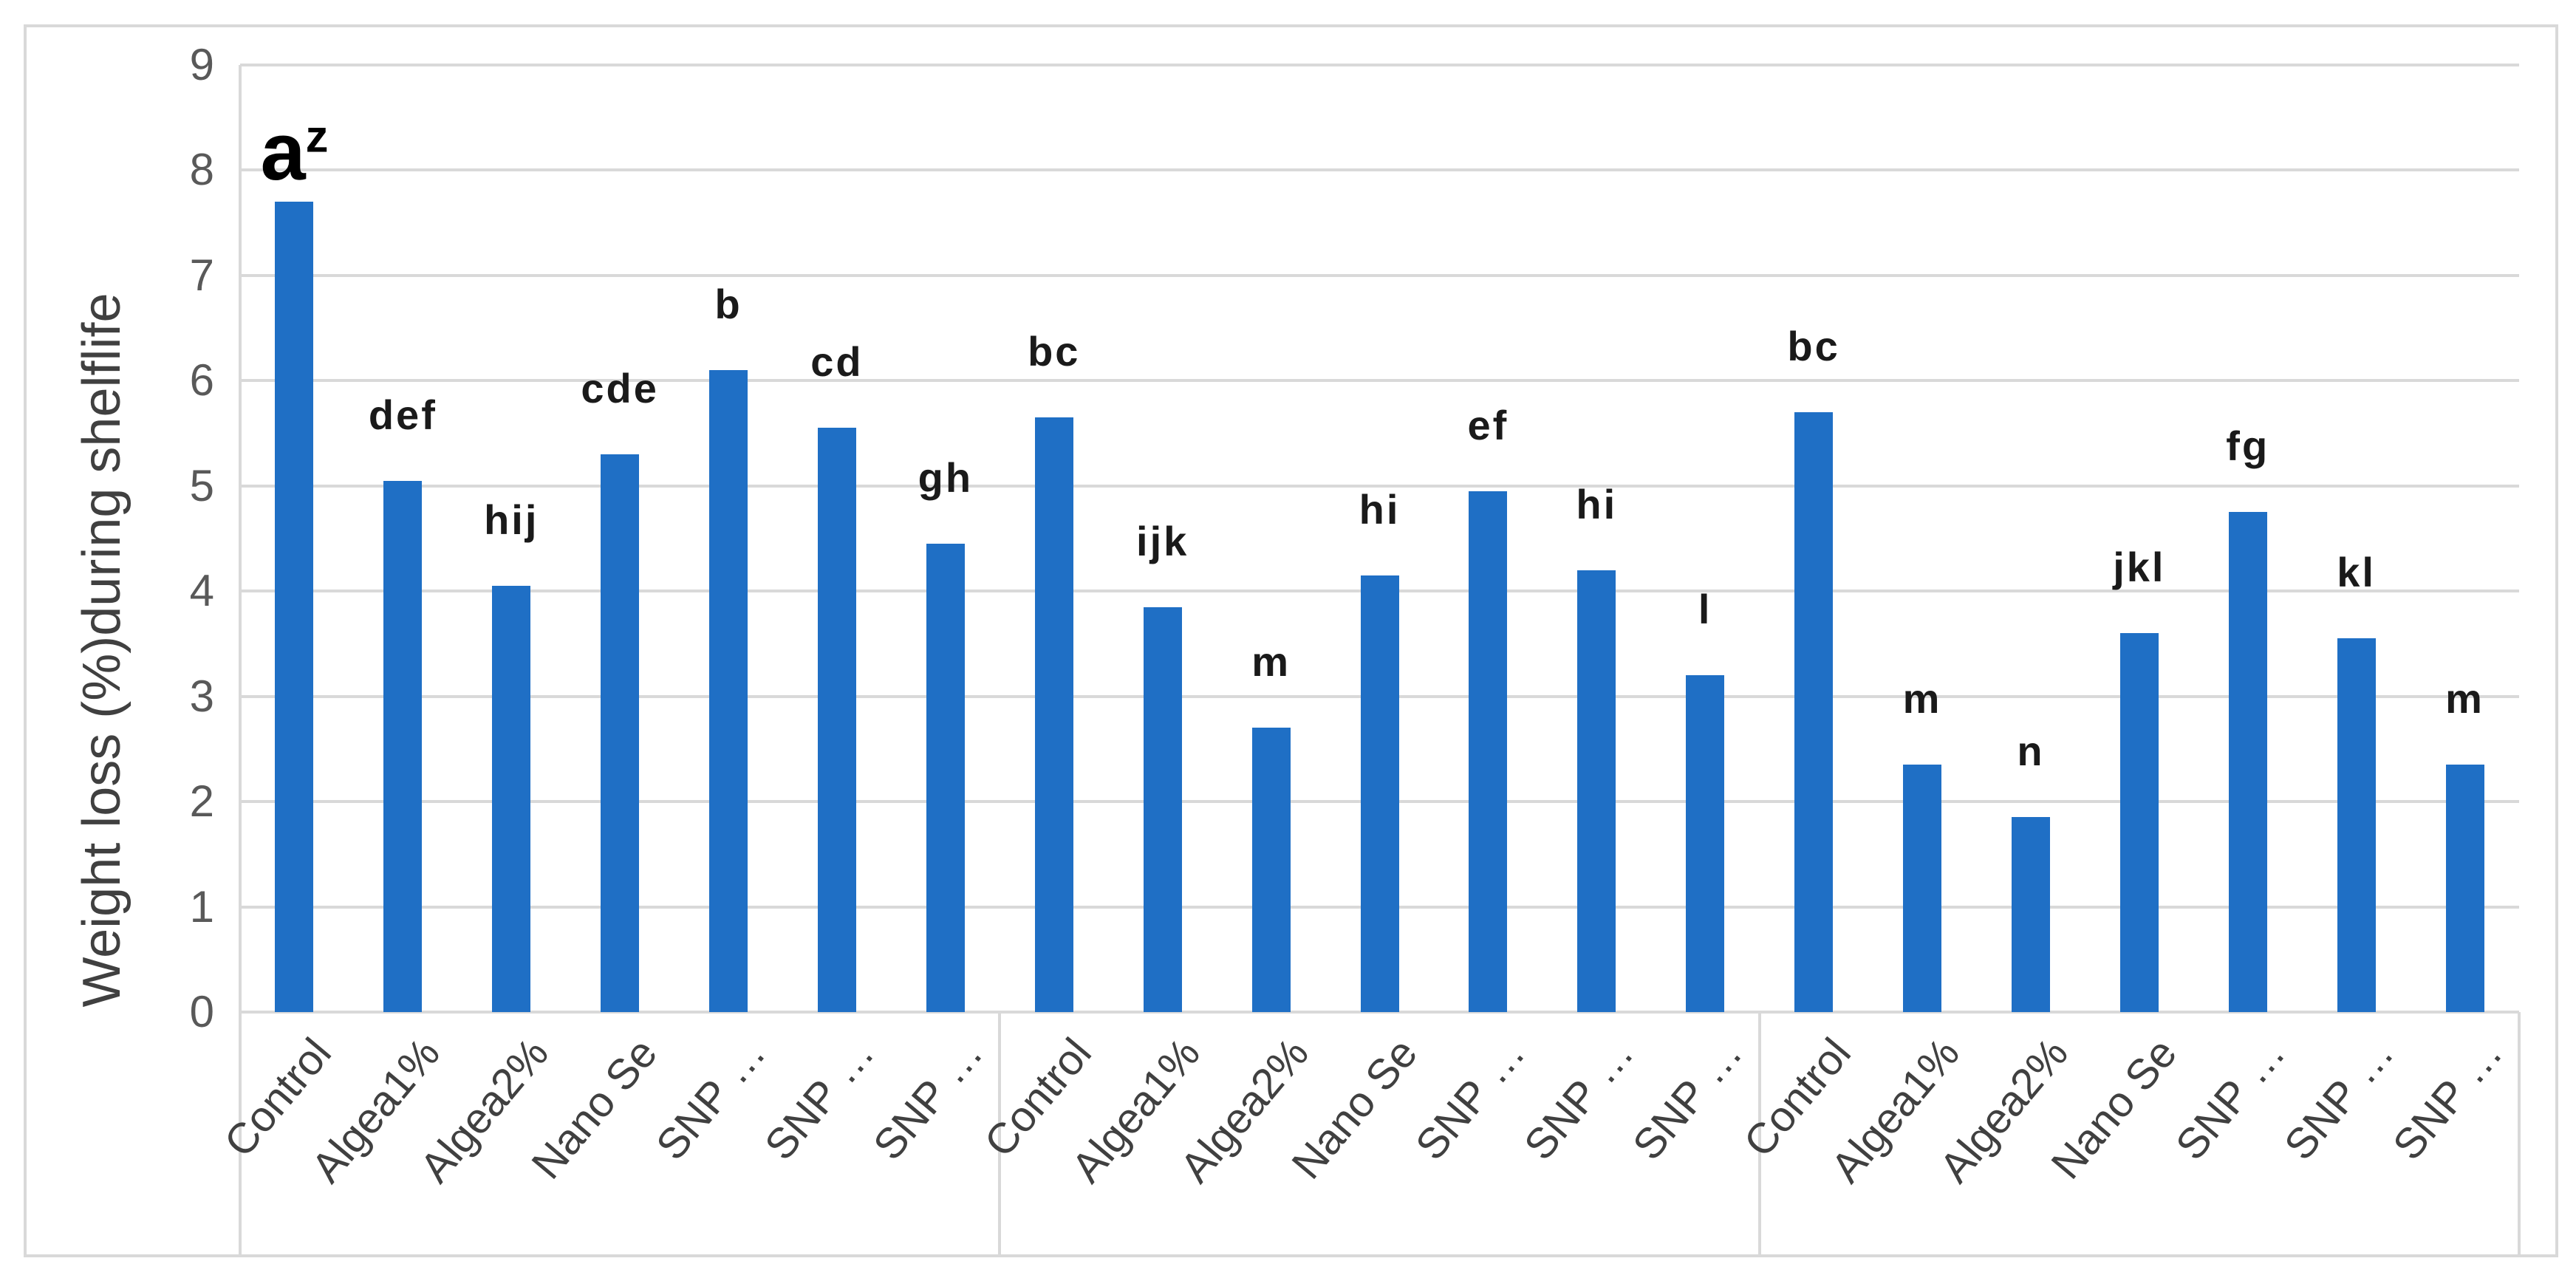  I want to click on bar-significance-label: l, so click(1705, 609).